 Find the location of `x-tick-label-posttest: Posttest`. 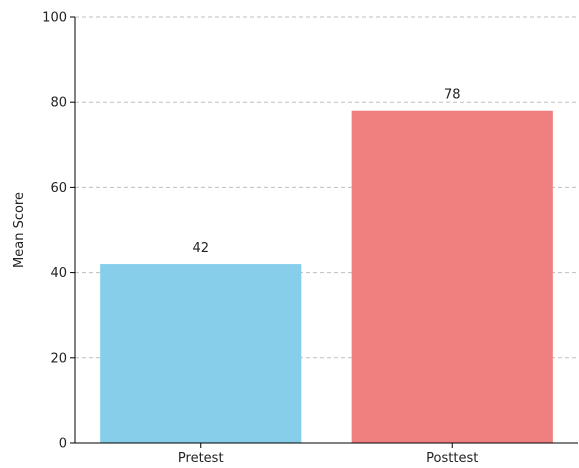

x-tick-label-posttest: Posttest is located at coordinates (452, 458).